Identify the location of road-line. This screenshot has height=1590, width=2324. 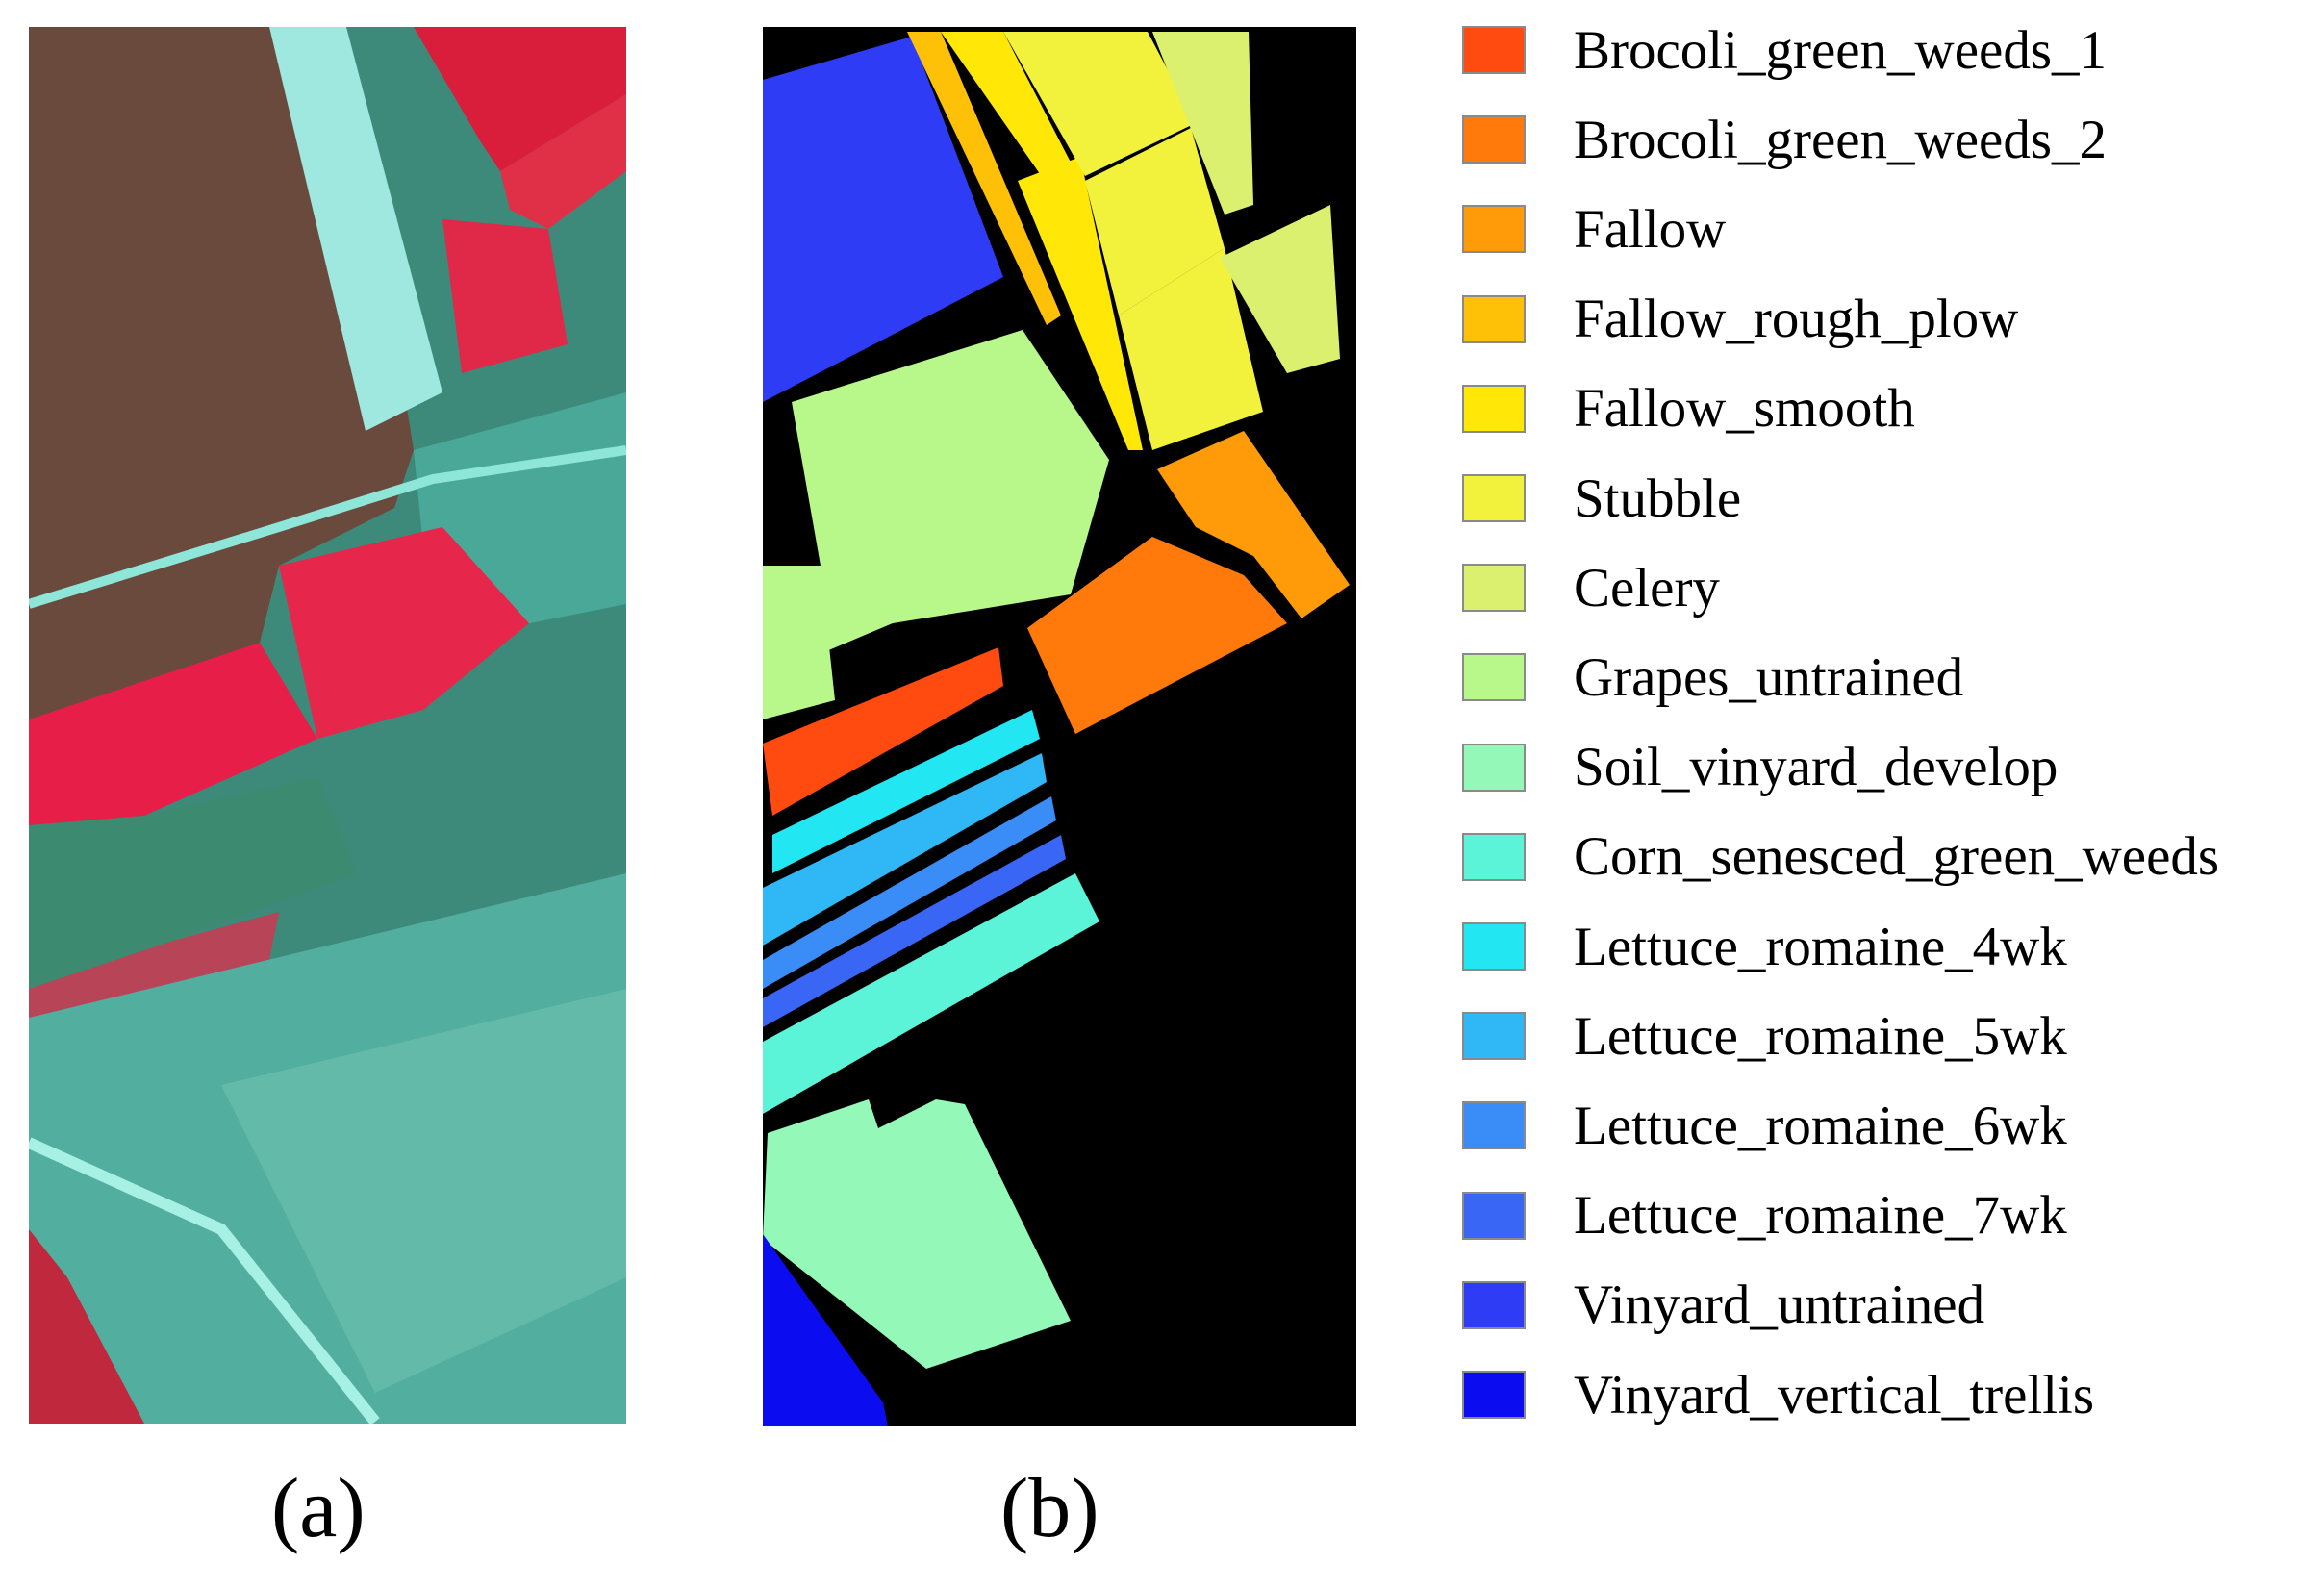
(327, 527).